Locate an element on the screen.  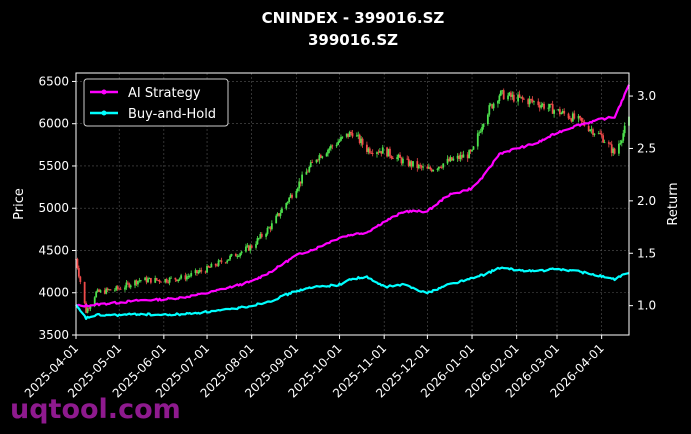
watermark: uqtool.com is located at coordinates (95, 409).